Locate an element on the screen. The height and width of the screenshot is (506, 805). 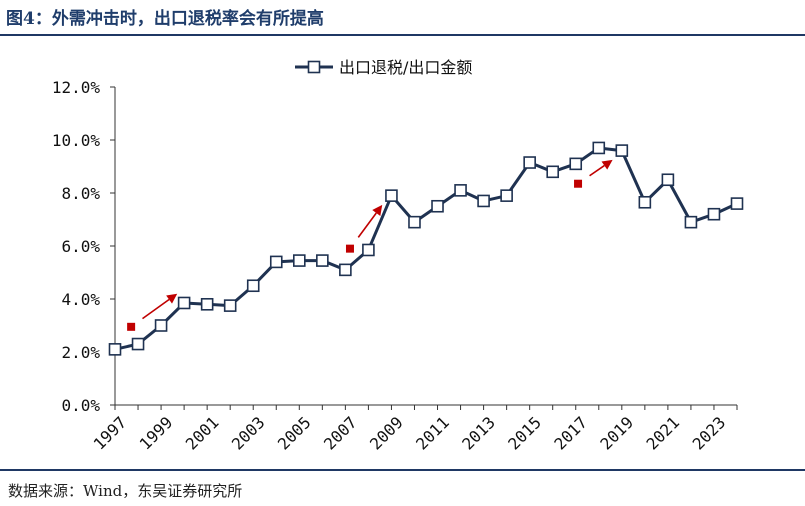
x-tick-label: 2005 is located at coordinates (294, 433).